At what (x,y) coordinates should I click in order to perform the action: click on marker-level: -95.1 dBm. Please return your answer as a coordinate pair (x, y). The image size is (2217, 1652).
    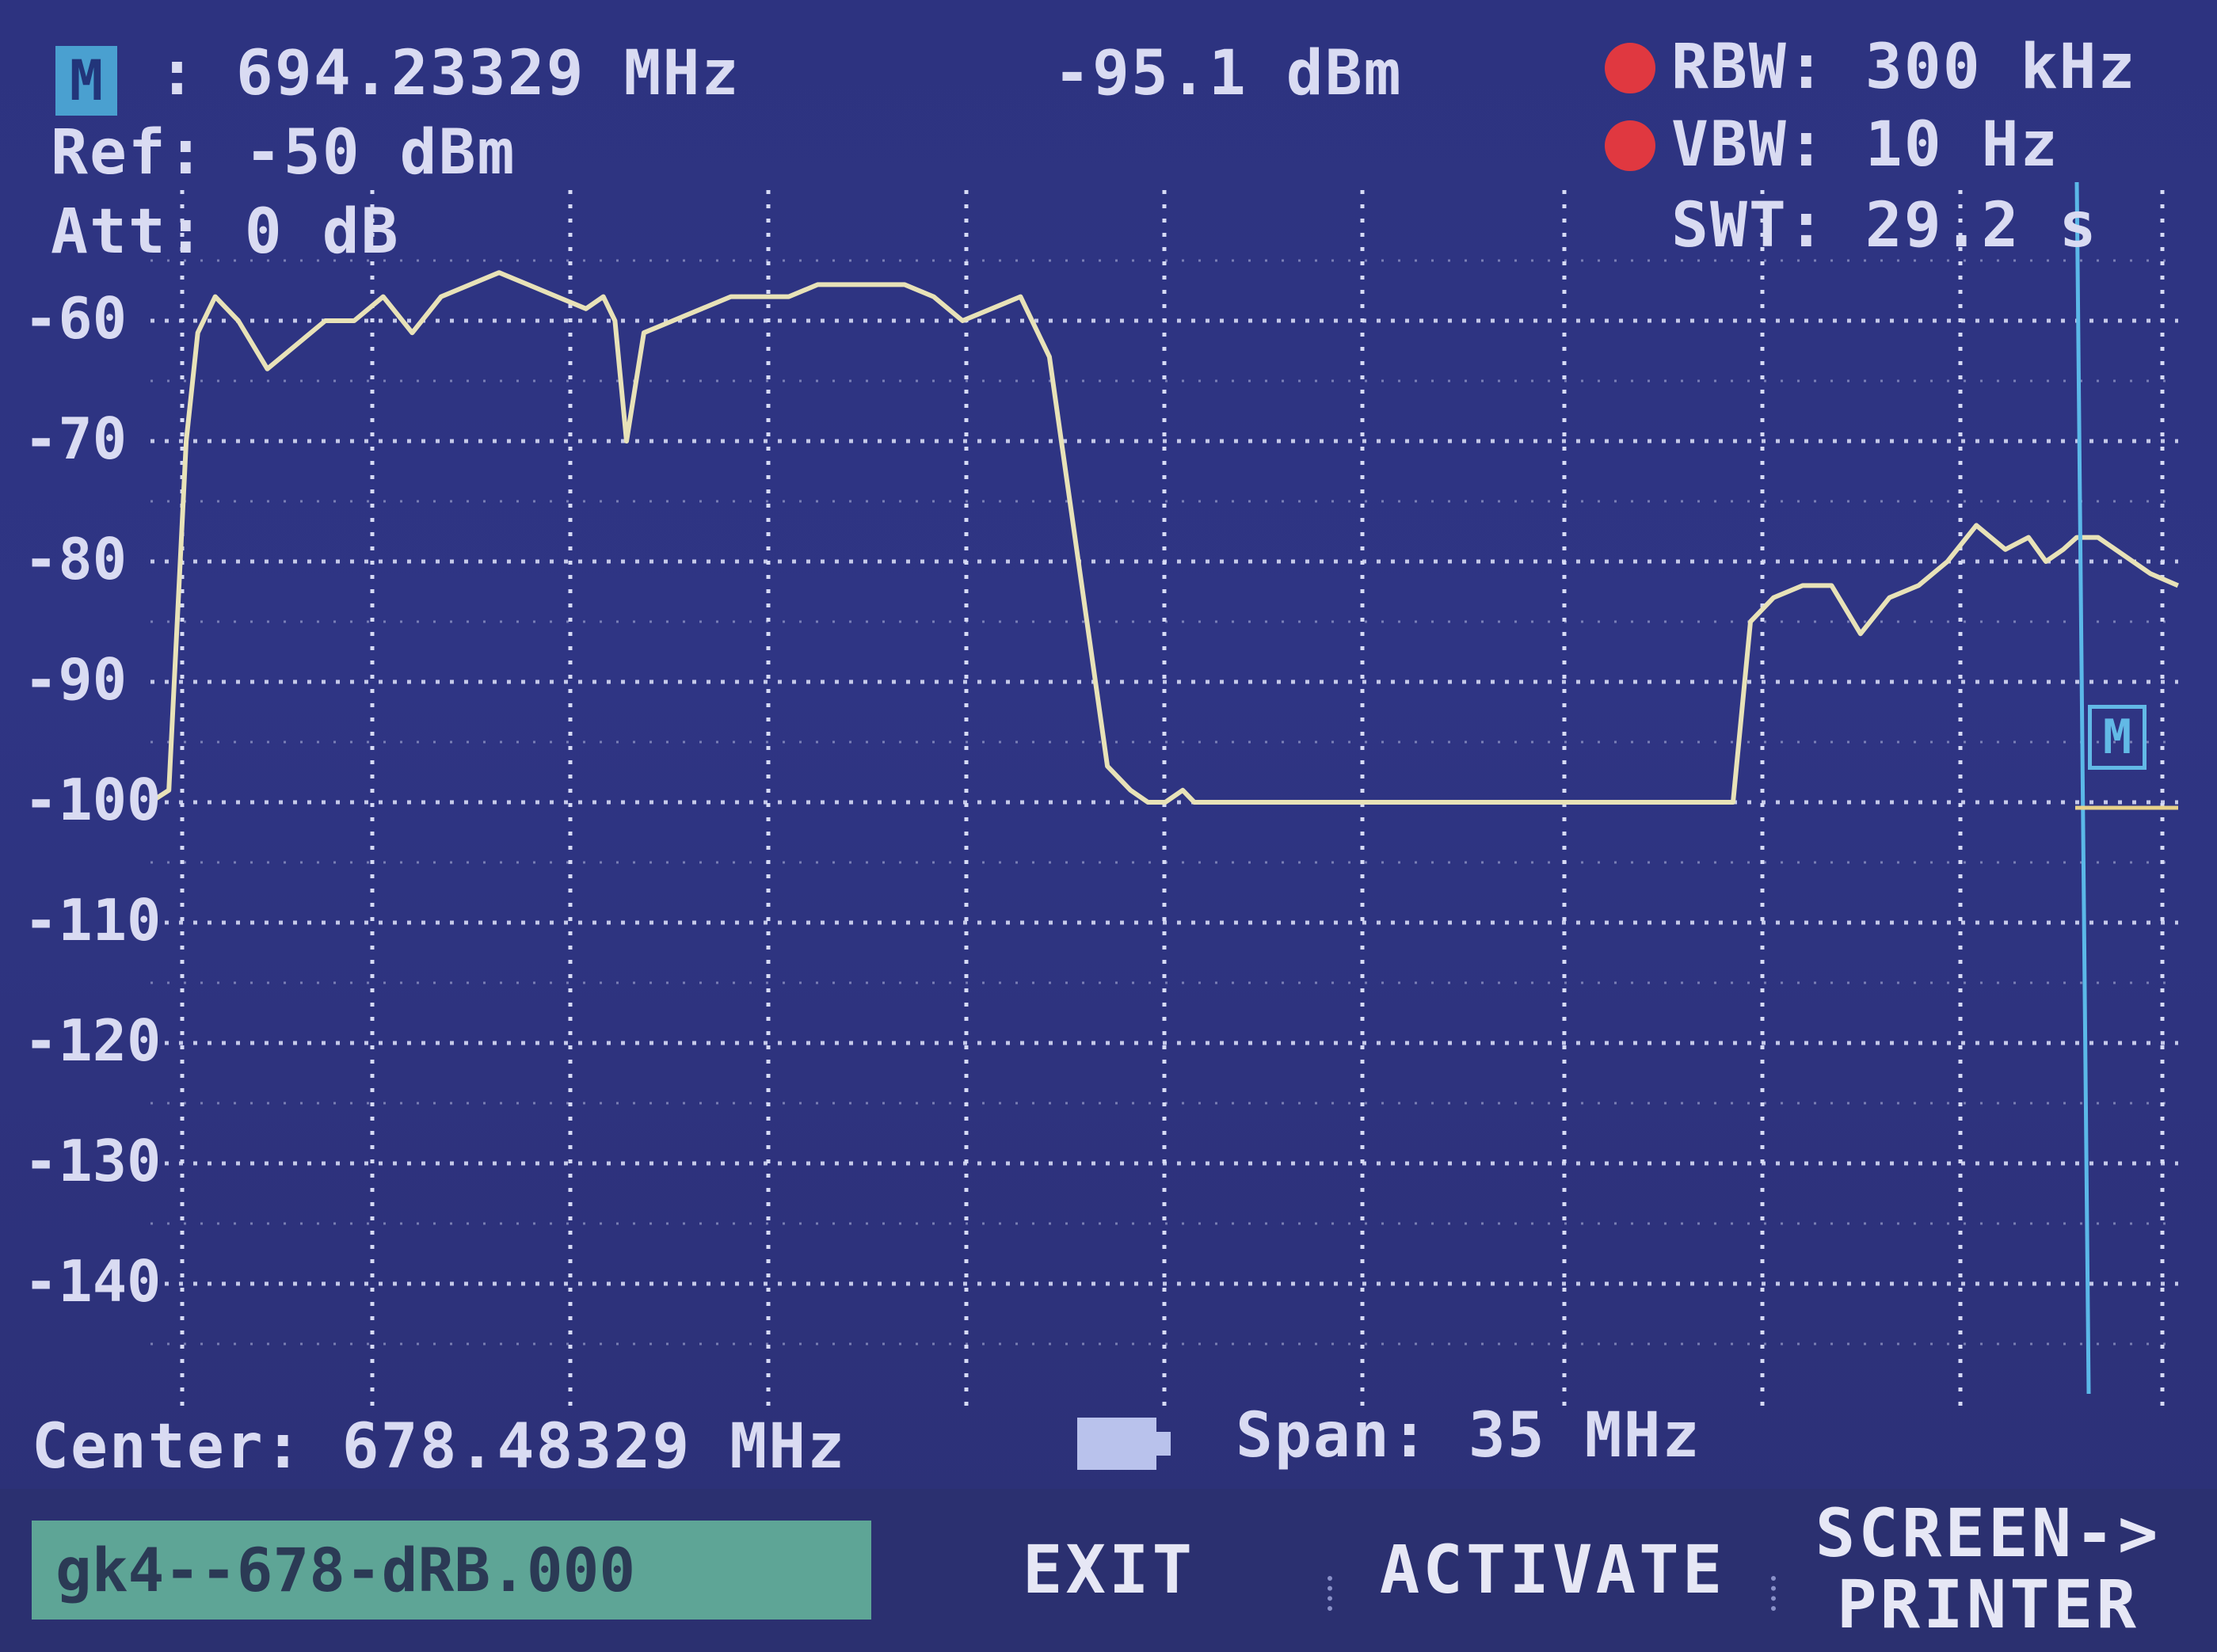
    Looking at the image, I should click on (1228, 73).